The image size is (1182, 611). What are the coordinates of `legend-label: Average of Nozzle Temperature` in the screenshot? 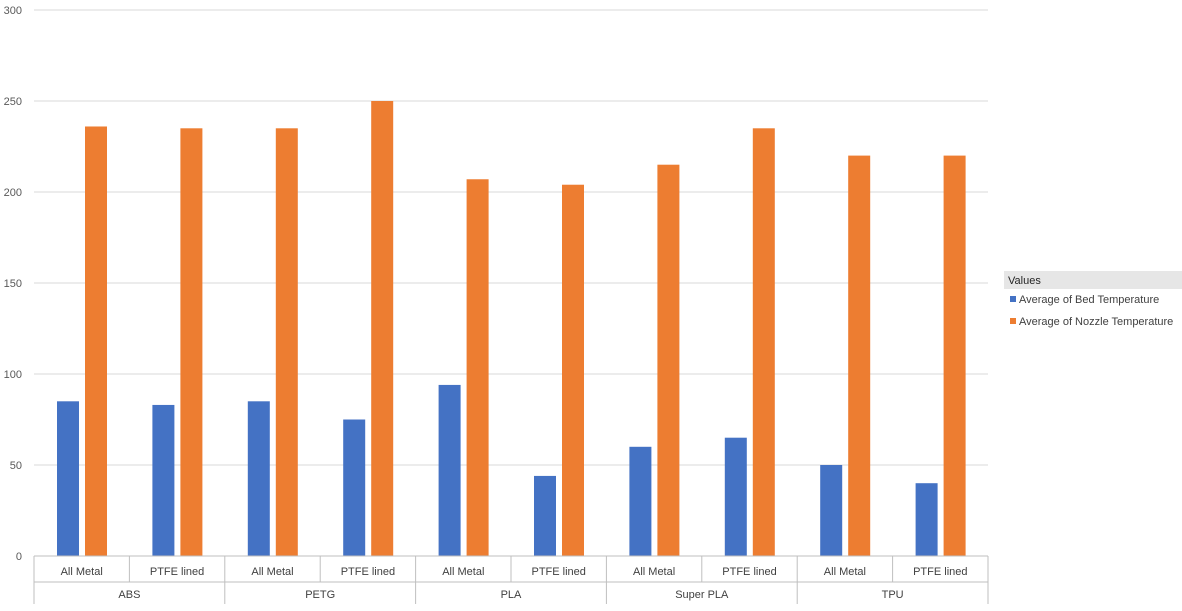 It's located at (1096, 322).